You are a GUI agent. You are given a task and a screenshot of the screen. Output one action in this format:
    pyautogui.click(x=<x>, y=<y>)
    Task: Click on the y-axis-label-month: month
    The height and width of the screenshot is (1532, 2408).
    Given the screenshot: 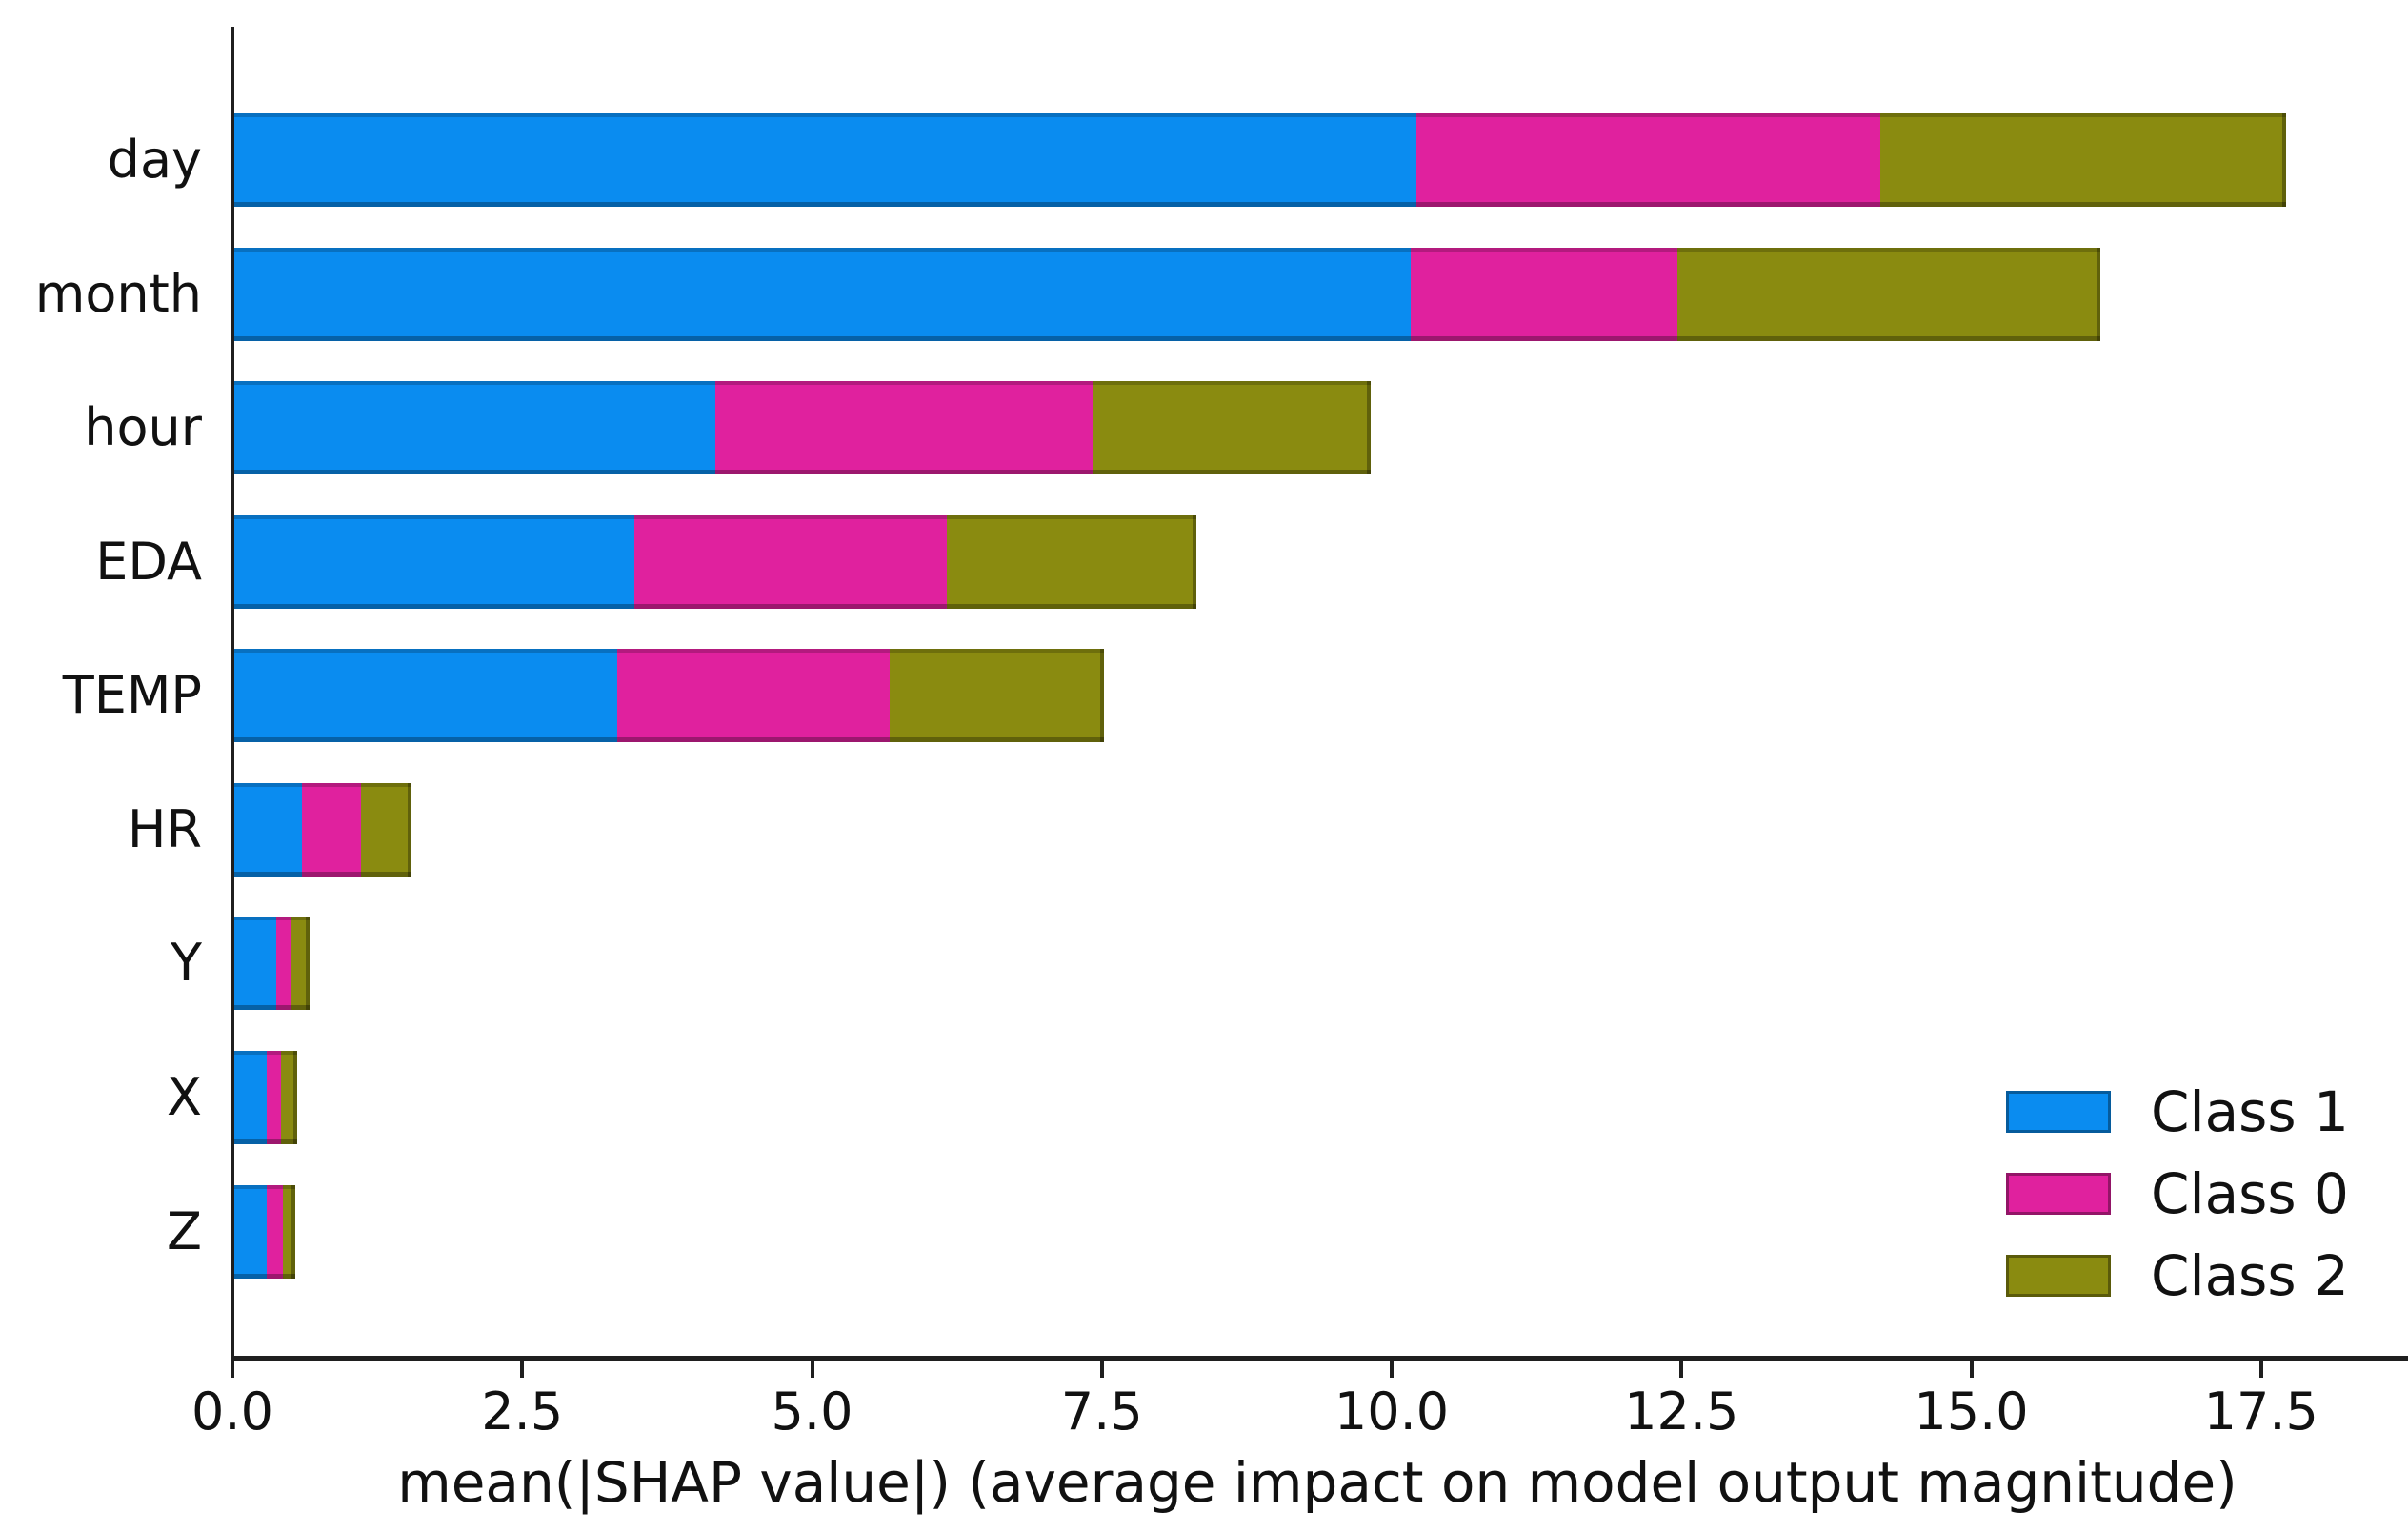 What is the action you would take?
    pyautogui.click(x=118, y=293)
    